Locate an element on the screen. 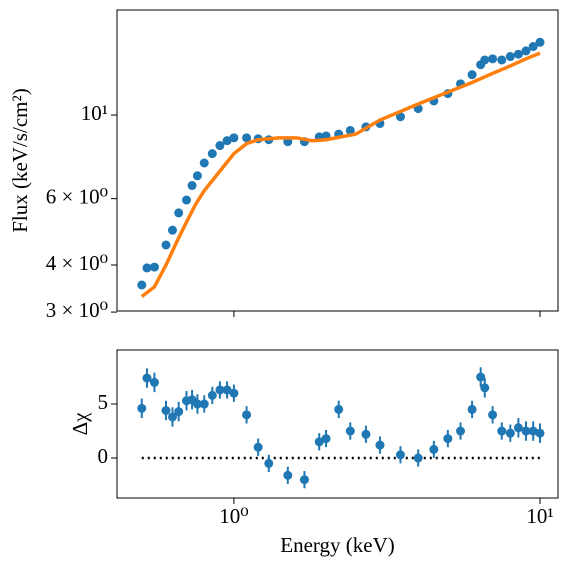  y-tick-label: 0 is located at coordinates (103, 456).